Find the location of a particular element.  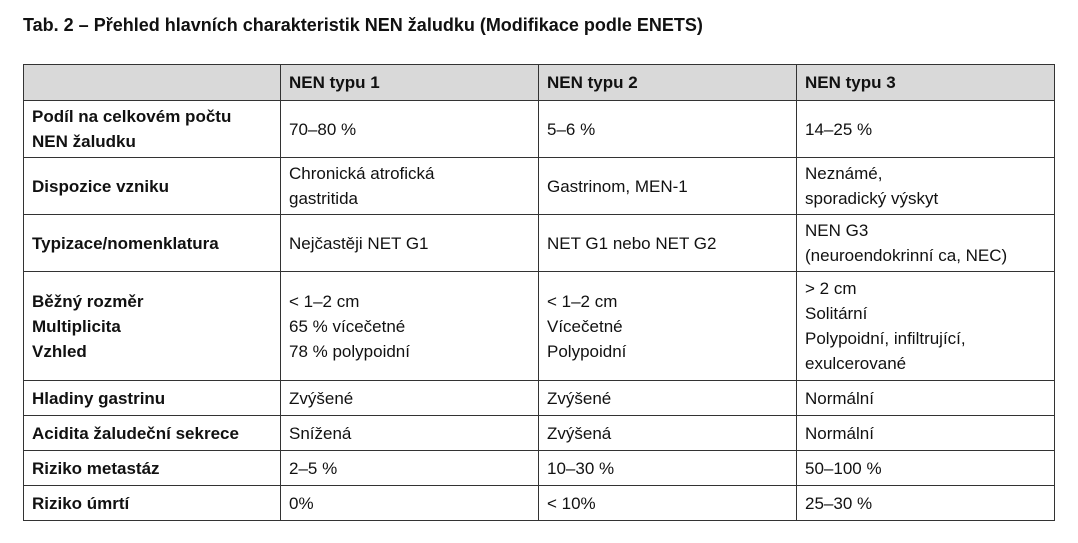

text-line: 70–80 % is located at coordinates (323, 129).